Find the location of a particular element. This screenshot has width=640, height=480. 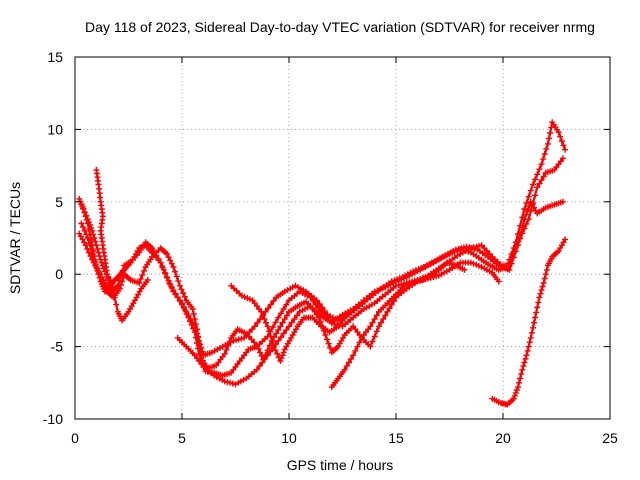

x-axis-title: GPS time / hours is located at coordinates (340, 465).